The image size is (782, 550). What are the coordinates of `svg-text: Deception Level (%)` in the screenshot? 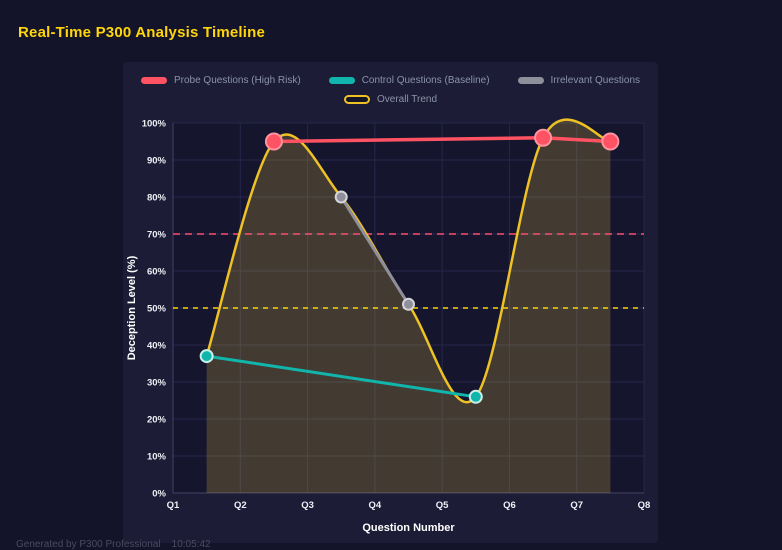 It's located at (132, 307).